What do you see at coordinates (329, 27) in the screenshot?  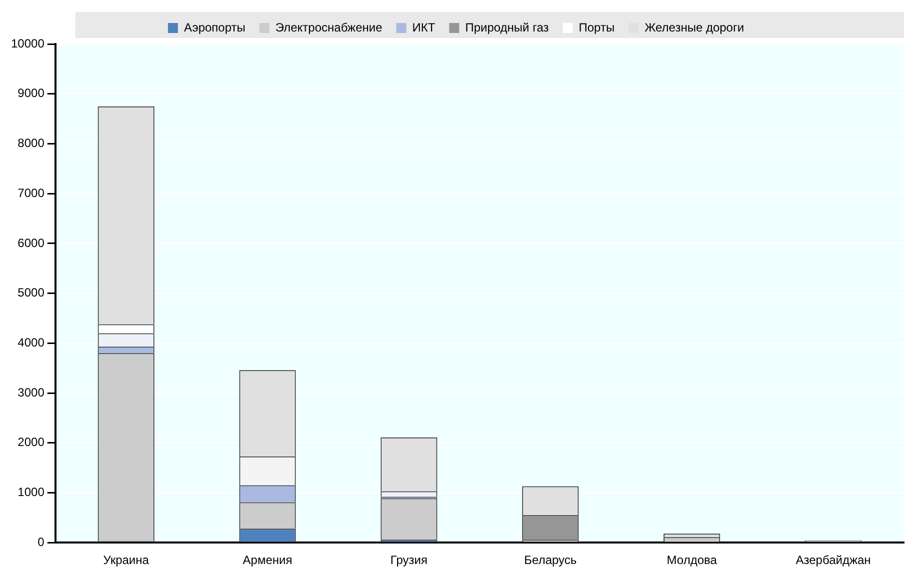 I see `legend-label: Электроснабжение` at bounding box center [329, 27].